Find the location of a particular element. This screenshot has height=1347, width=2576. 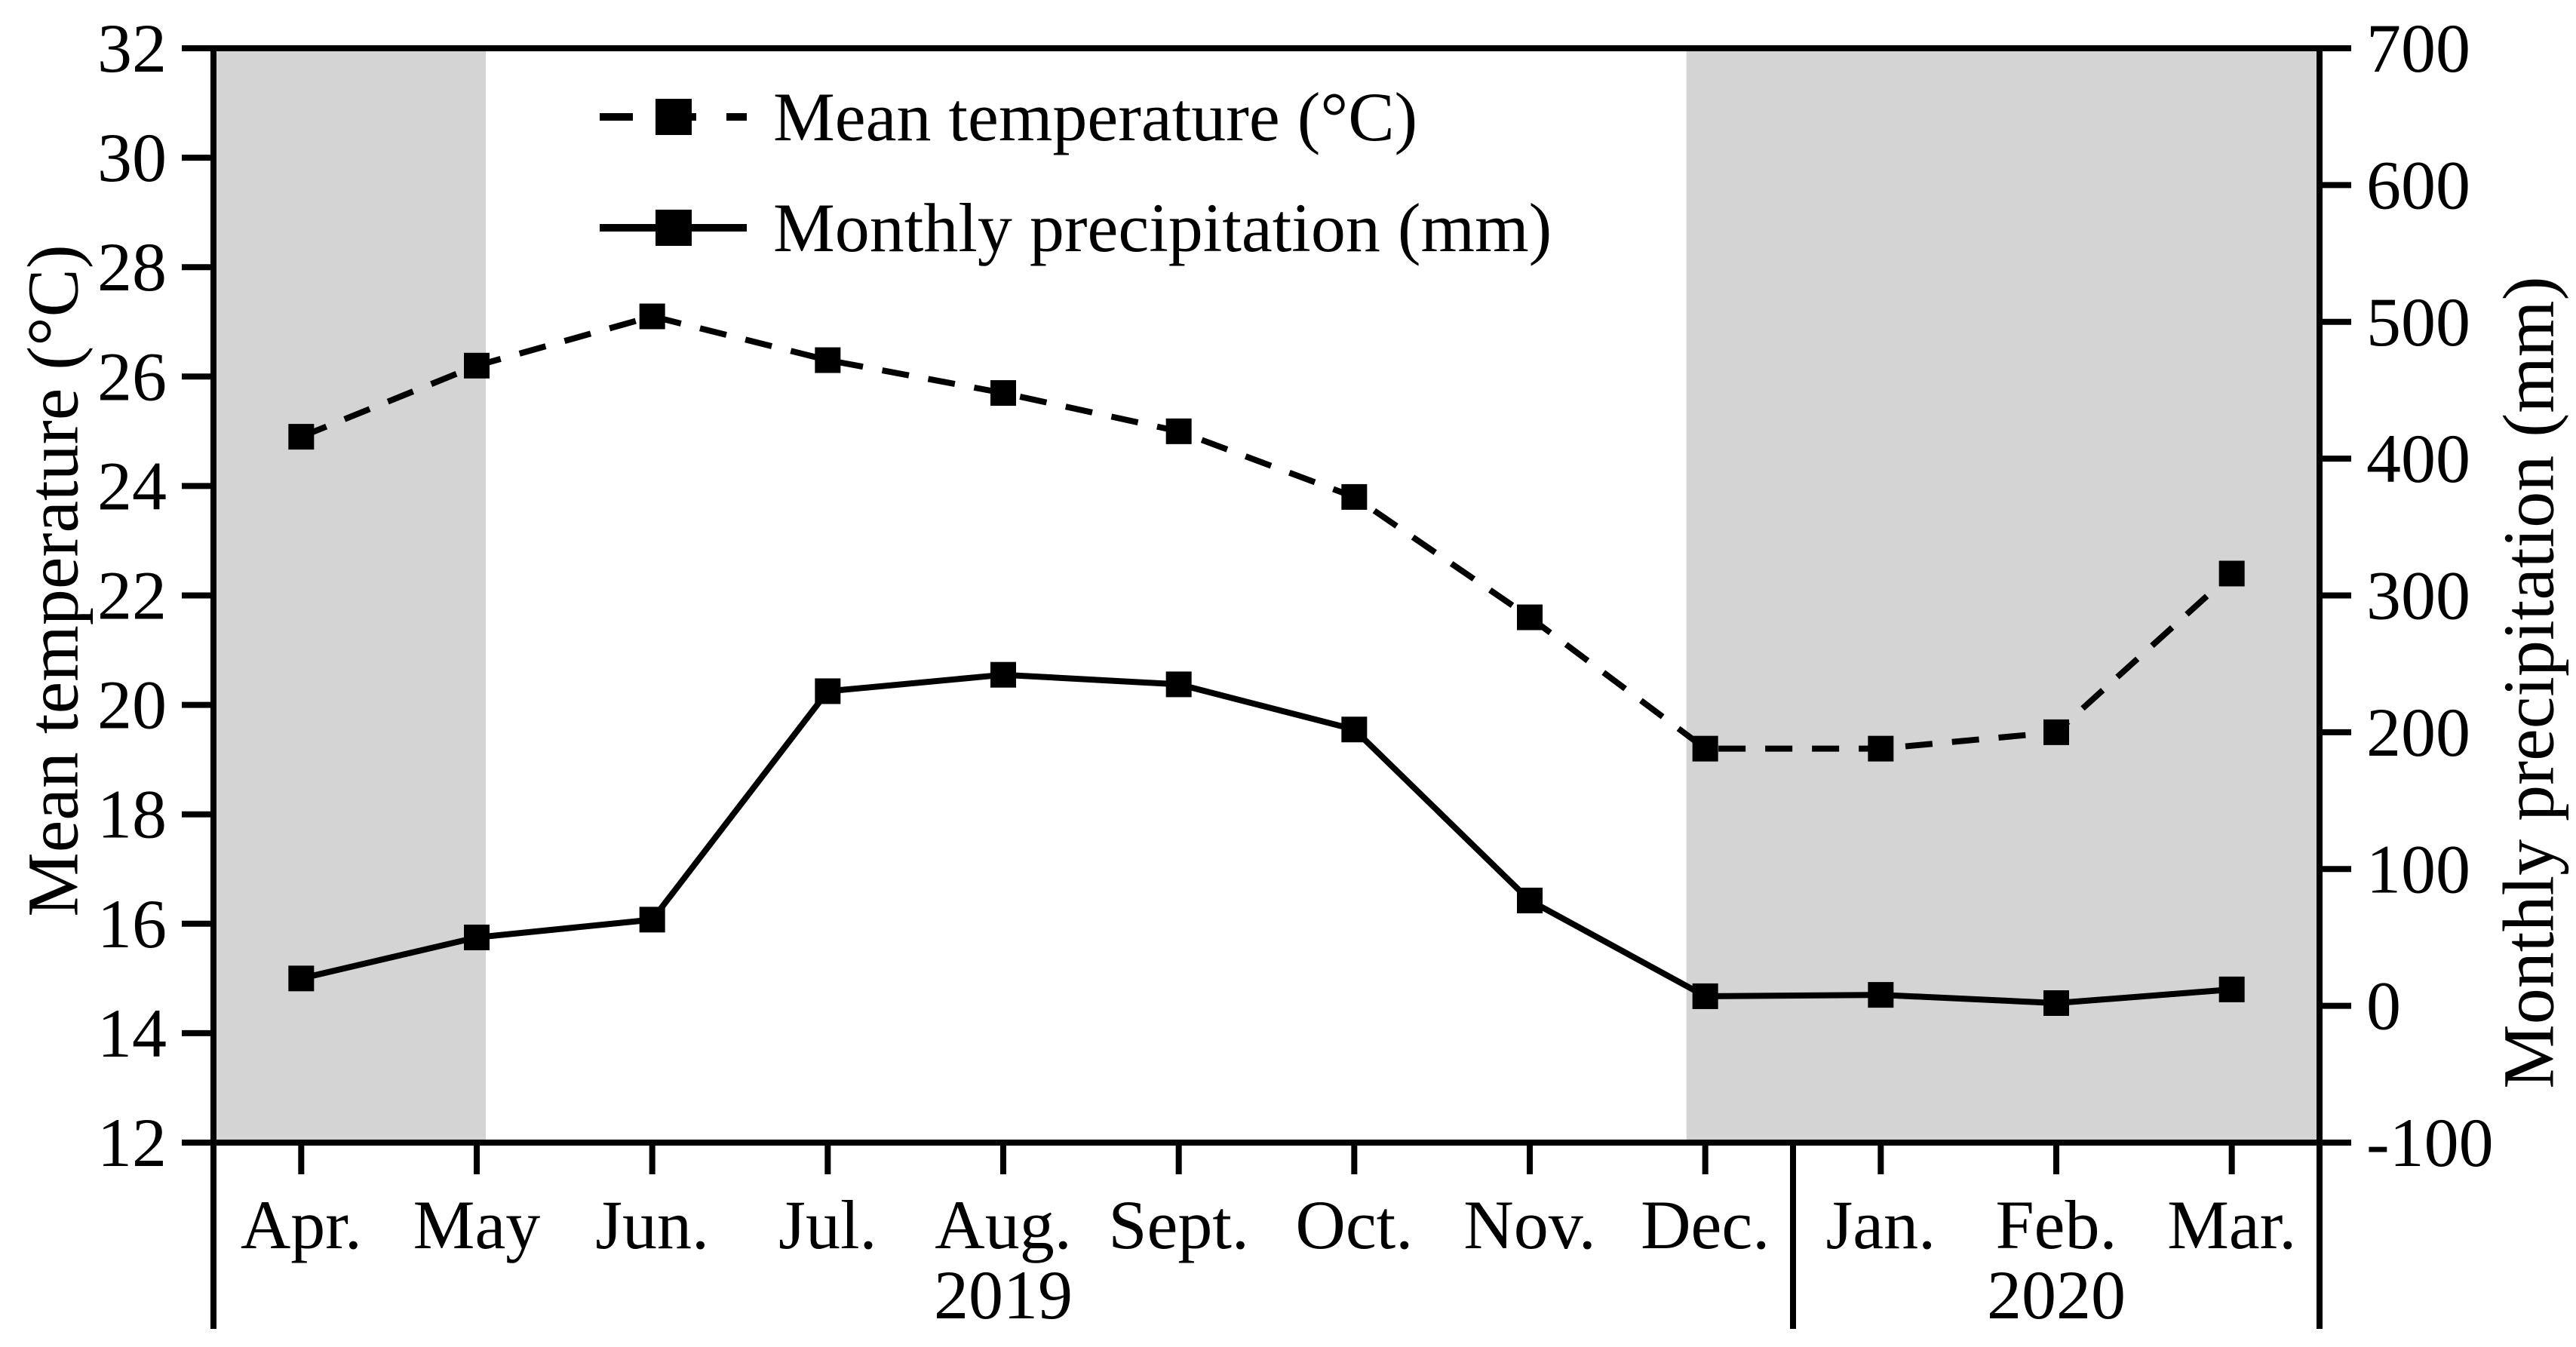

left-axis-tick-label: 26 is located at coordinates (132, 376).